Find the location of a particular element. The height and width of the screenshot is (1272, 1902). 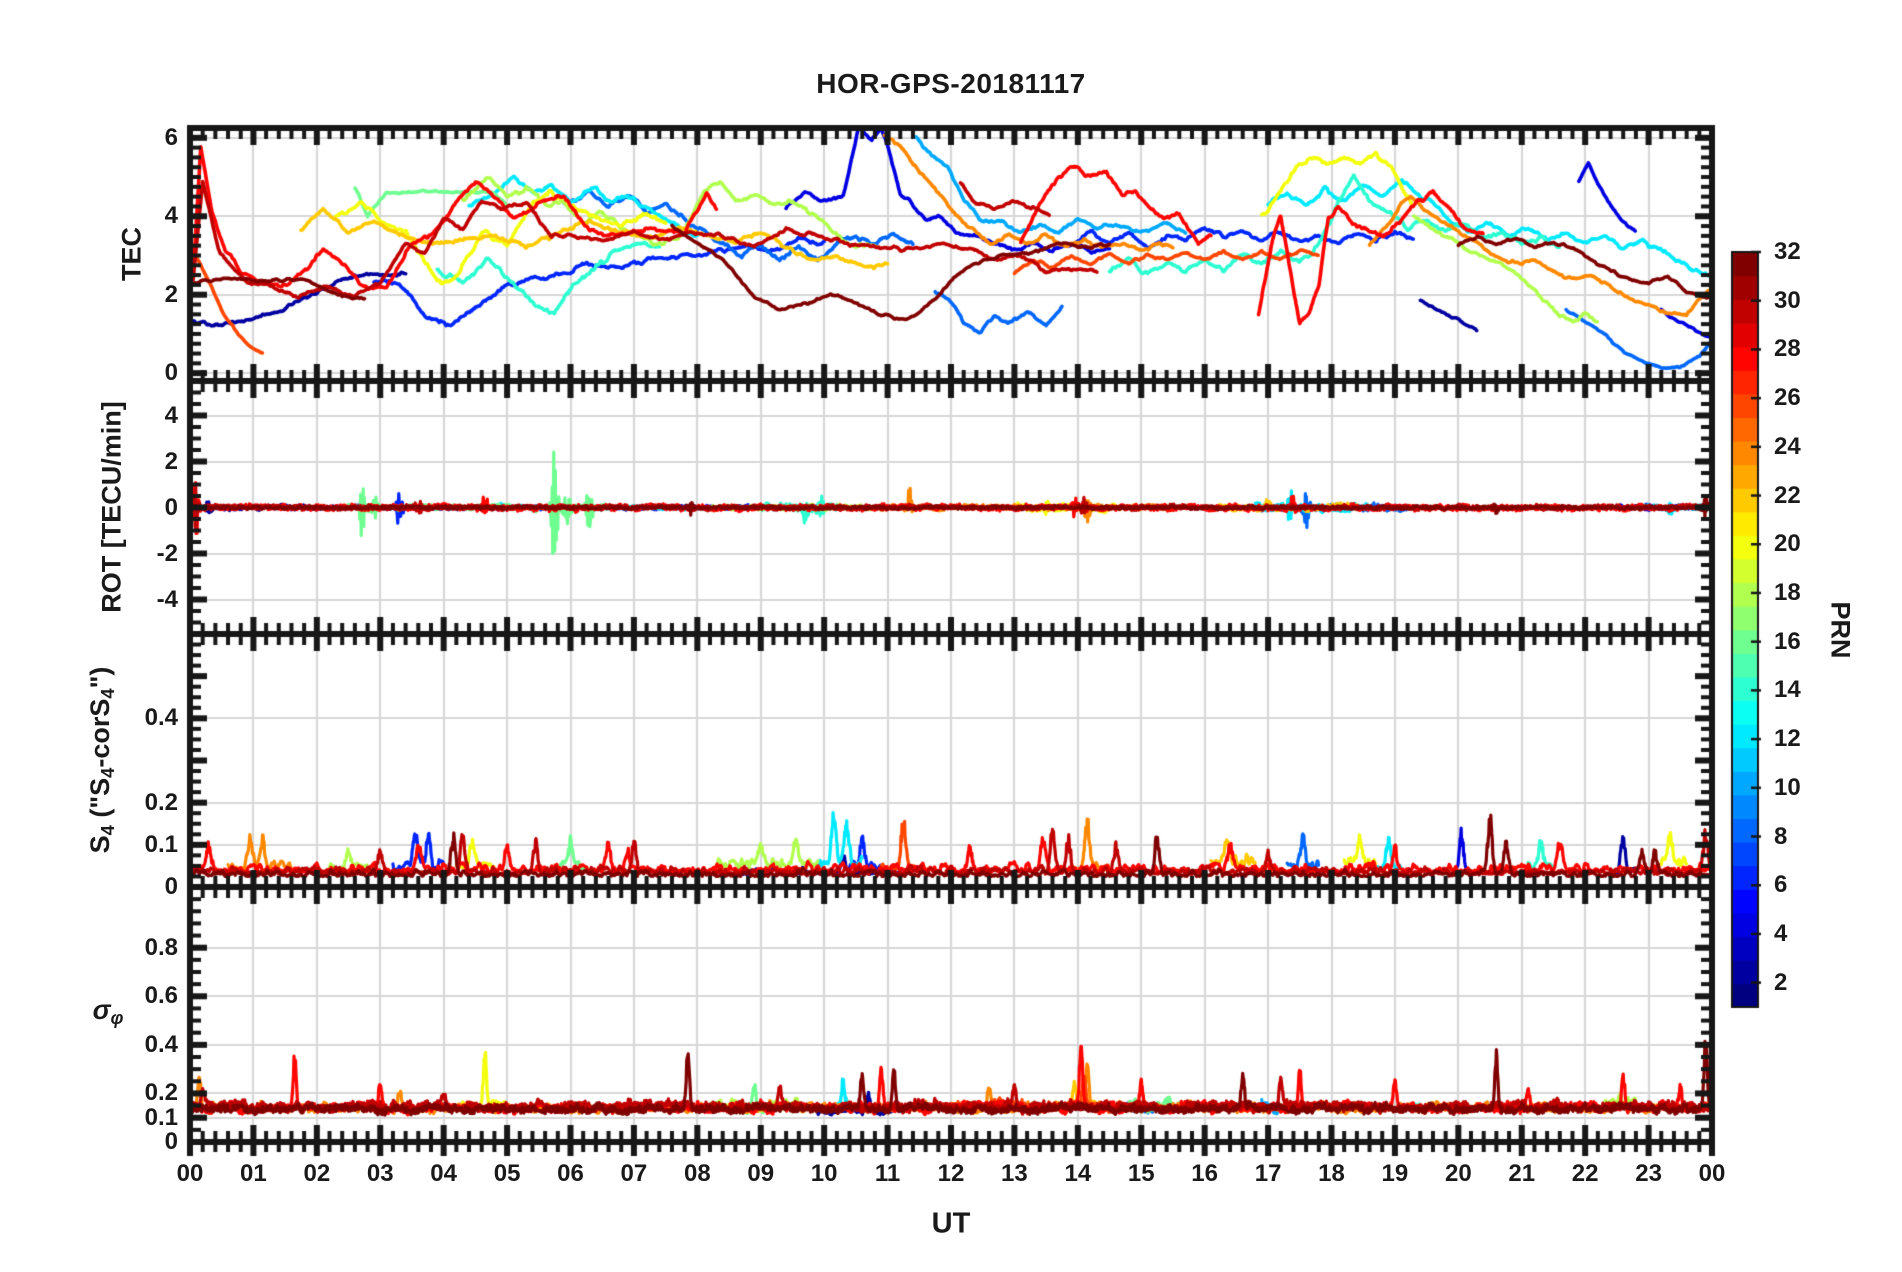

sigma-axis-label: σφ is located at coordinates (108, 1012).